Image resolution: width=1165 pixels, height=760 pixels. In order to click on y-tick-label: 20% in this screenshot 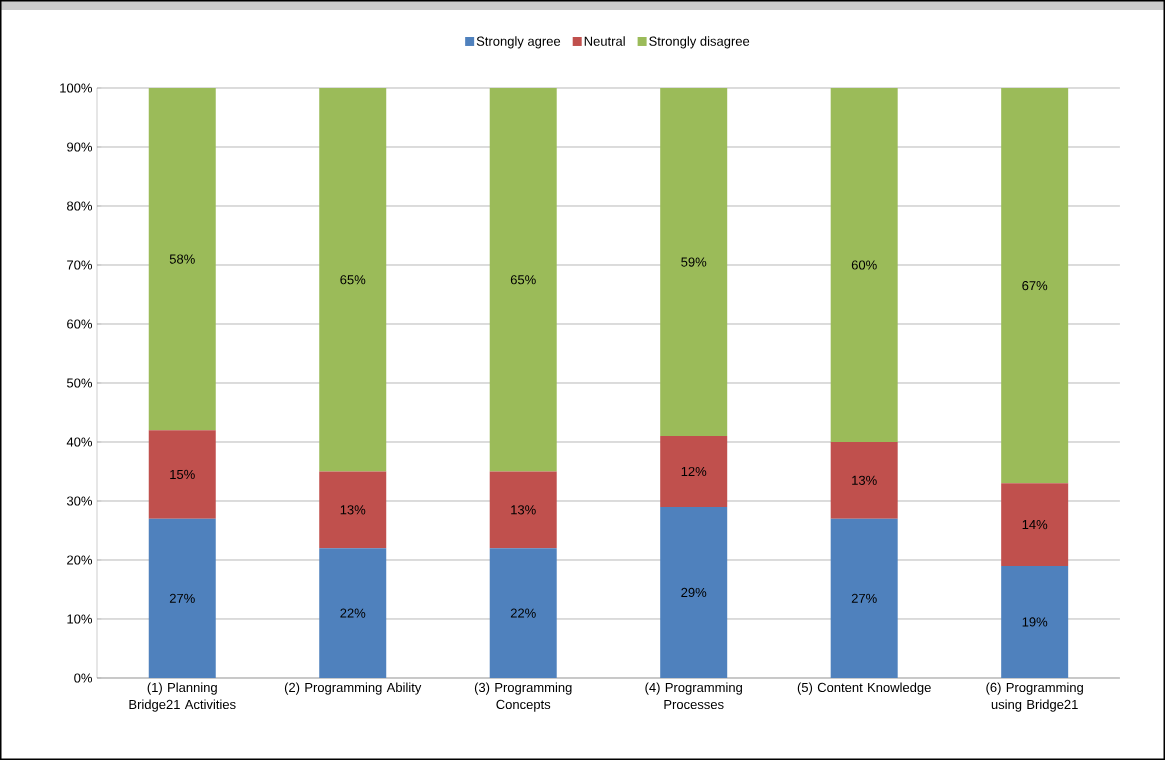, I will do `click(80, 560)`.